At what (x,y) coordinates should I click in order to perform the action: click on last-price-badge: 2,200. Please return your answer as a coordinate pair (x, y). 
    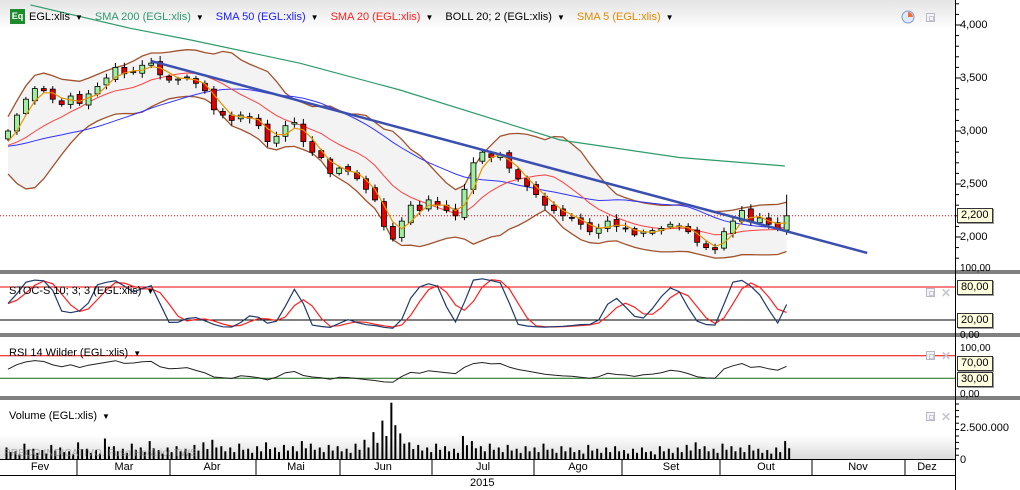
    Looking at the image, I should click on (975, 215).